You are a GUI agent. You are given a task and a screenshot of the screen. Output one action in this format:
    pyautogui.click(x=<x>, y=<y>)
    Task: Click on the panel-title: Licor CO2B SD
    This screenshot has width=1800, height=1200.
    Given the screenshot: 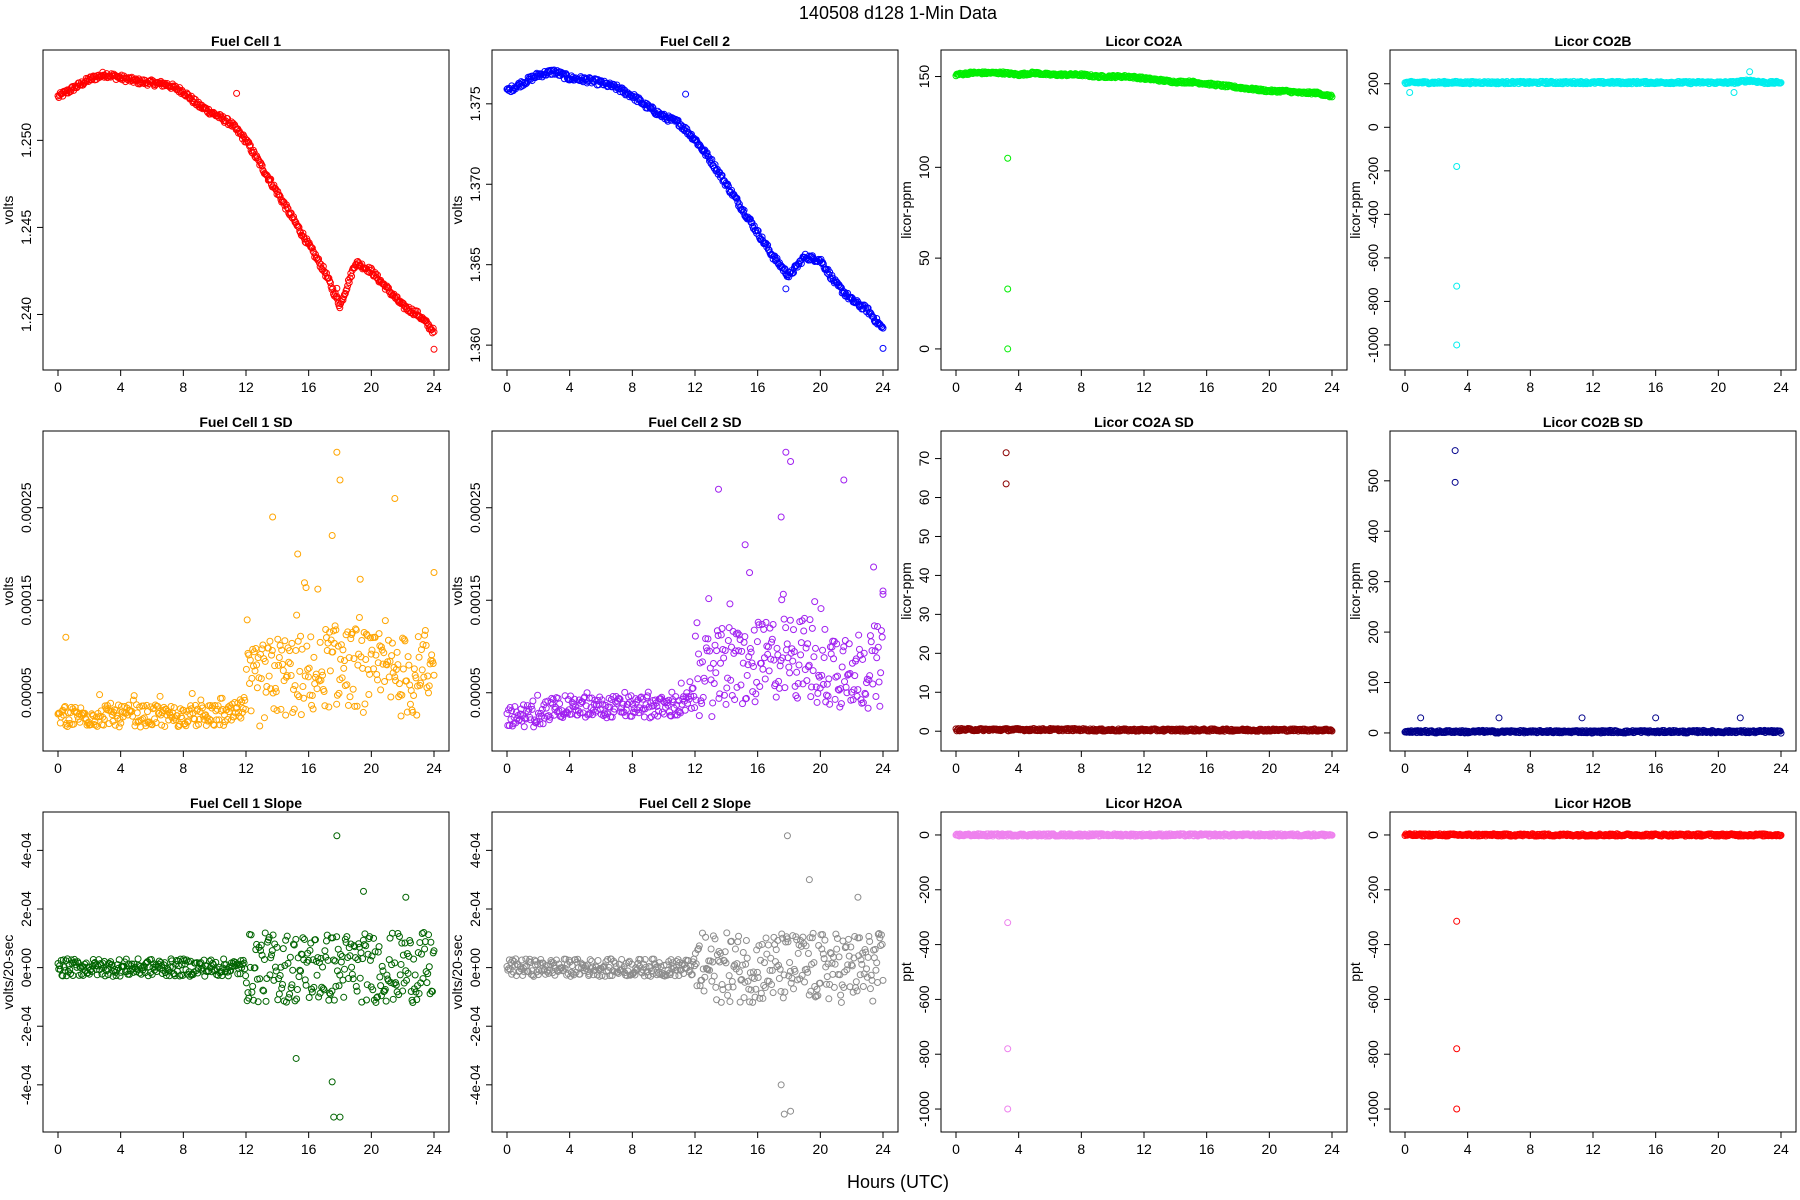 What is the action you would take?
    pyautogui.click(x=1593, y=422)
    